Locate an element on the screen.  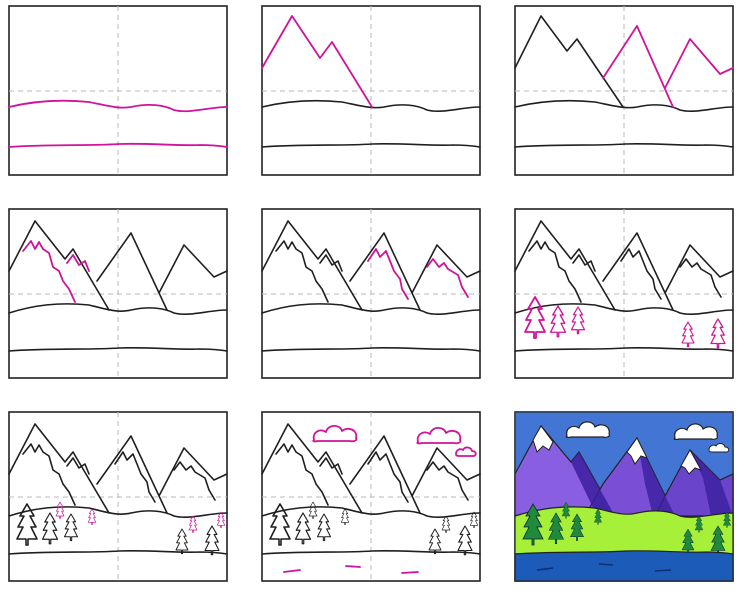
step-7-panel is located at coordinates (118, 496).